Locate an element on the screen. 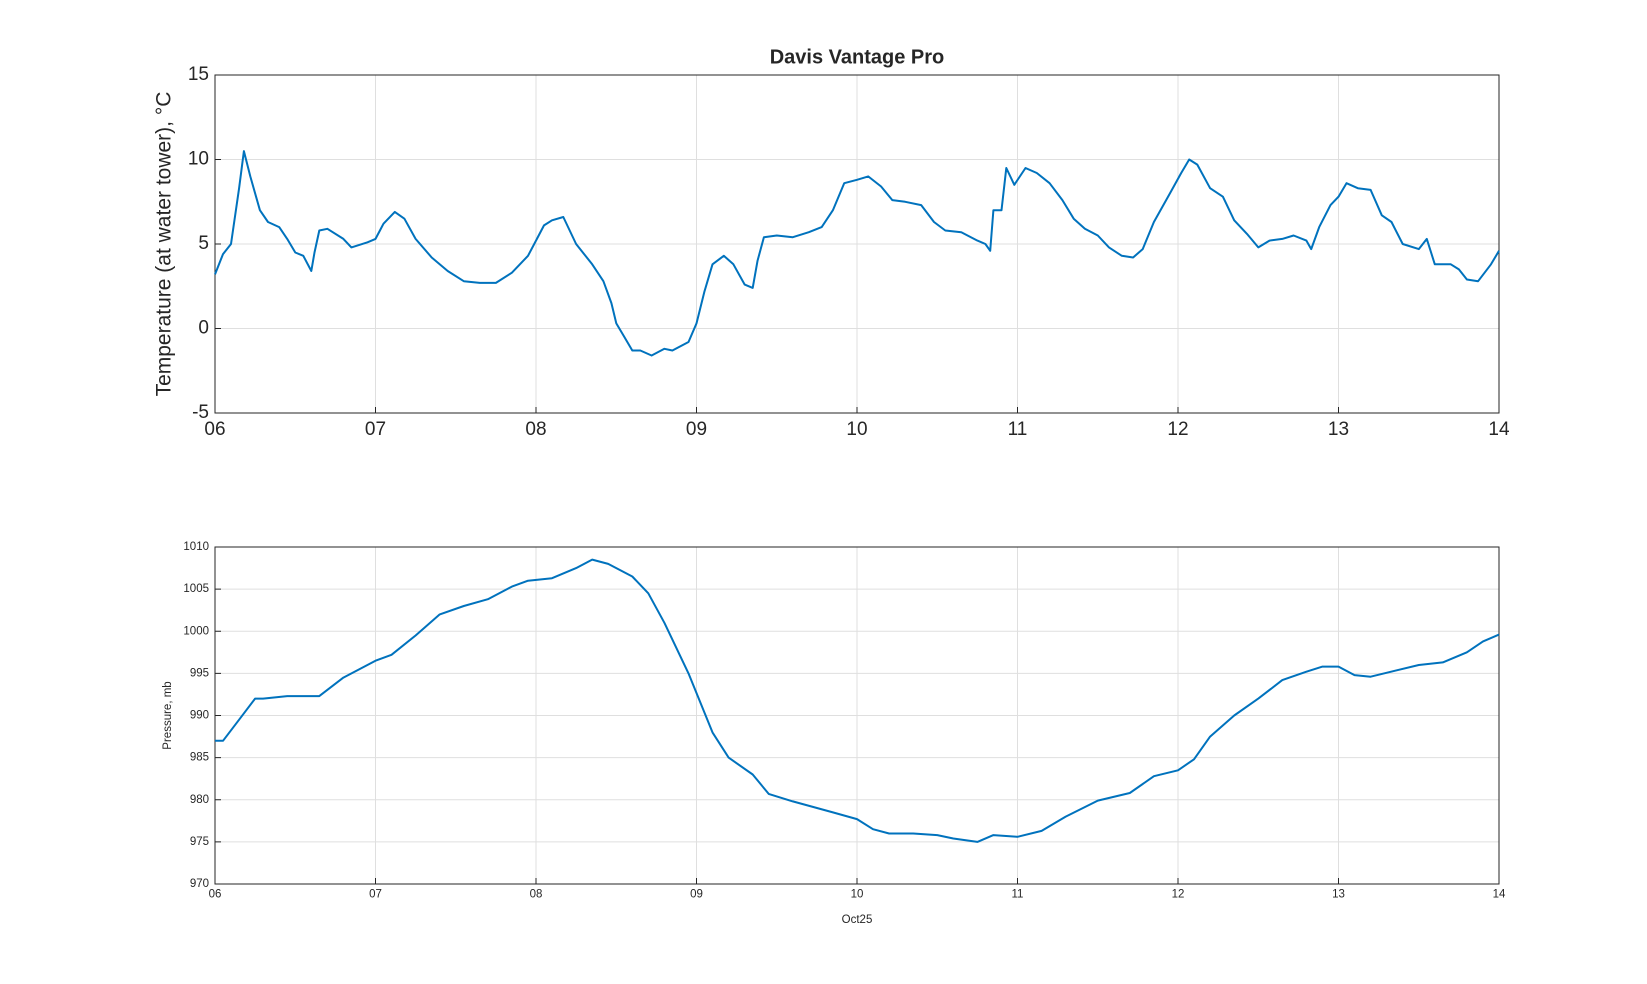  y-tick-label: 980 is located at coordinates (199, 800).